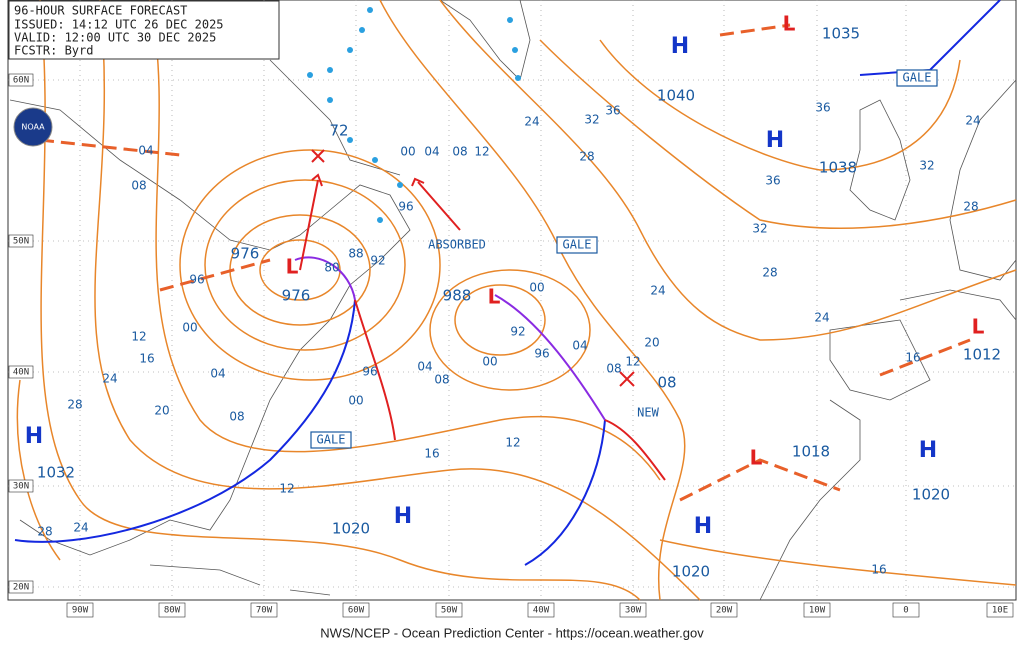 This screenshot has height=652, width=1024. Describe the element at coordinates (414, 115) in the screenshot. I see `ice-edge` at that location.